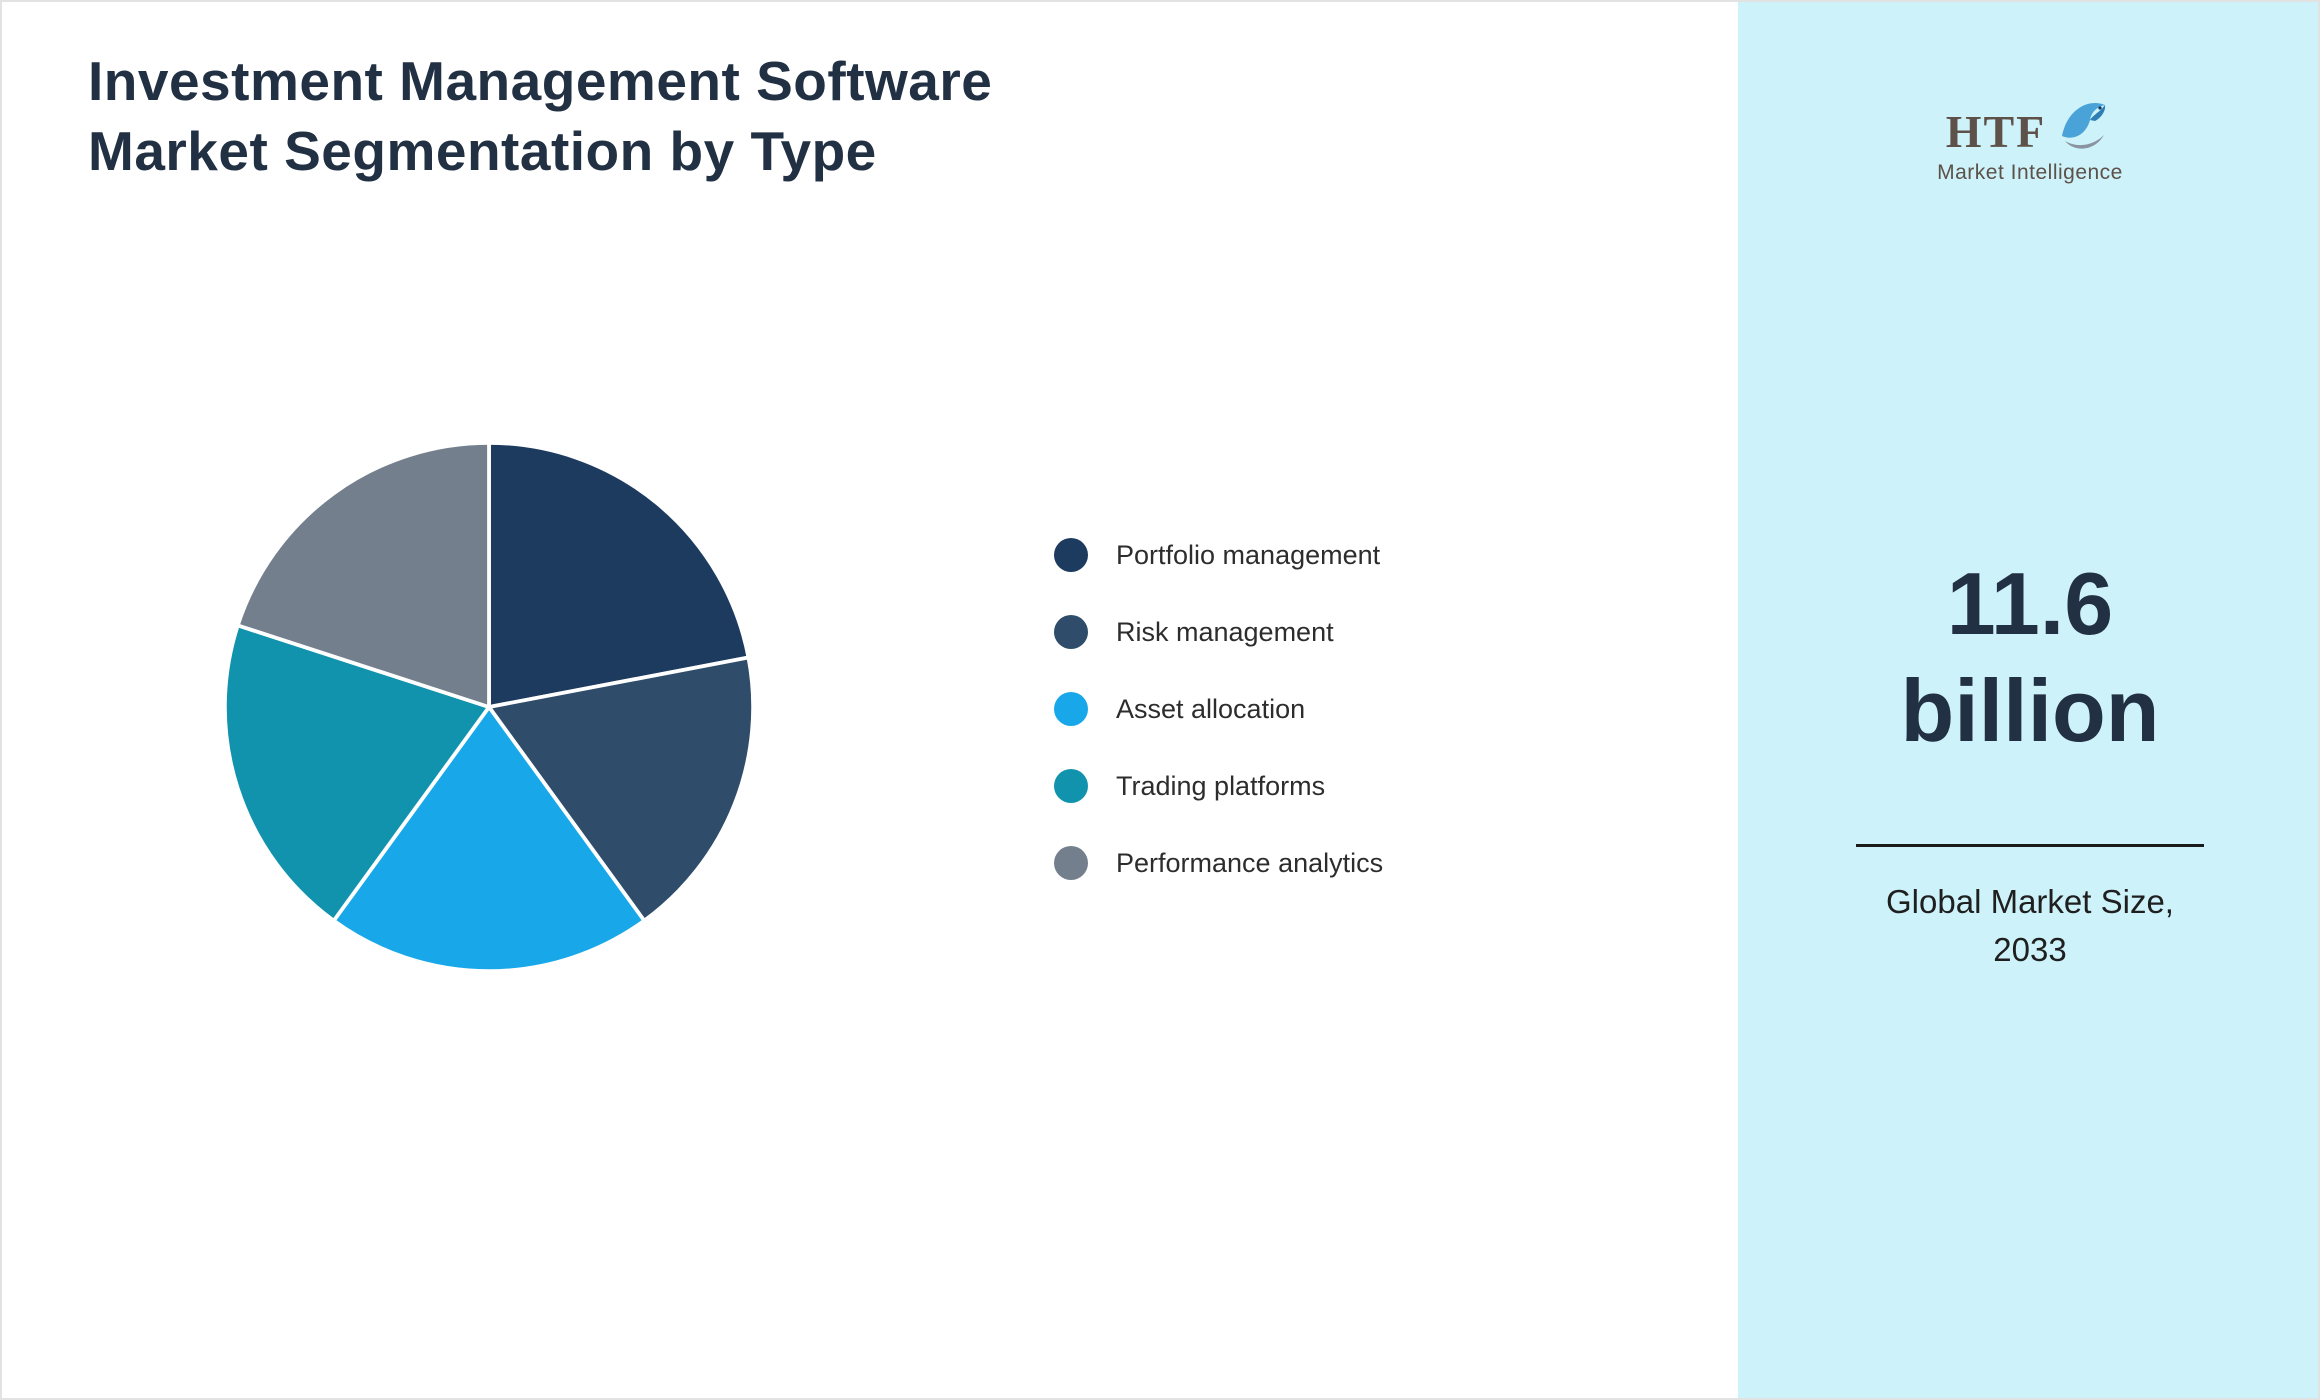 The height and width of the screenshot is (1400, 2320). I want to click on pie-slice-portfolio-management, so click(619, 574).